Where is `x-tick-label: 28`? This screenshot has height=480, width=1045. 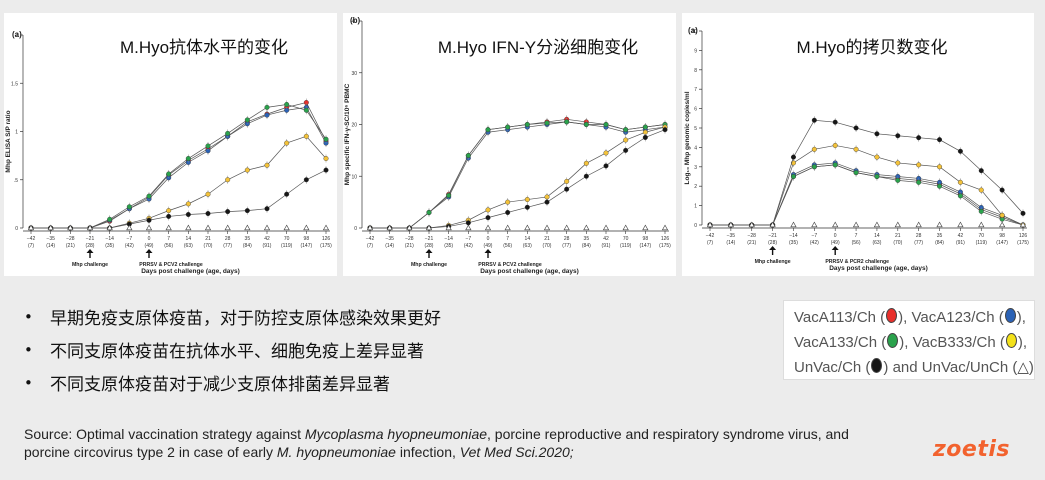
x-tick-label: 28 is located at coordinates (919, 236).